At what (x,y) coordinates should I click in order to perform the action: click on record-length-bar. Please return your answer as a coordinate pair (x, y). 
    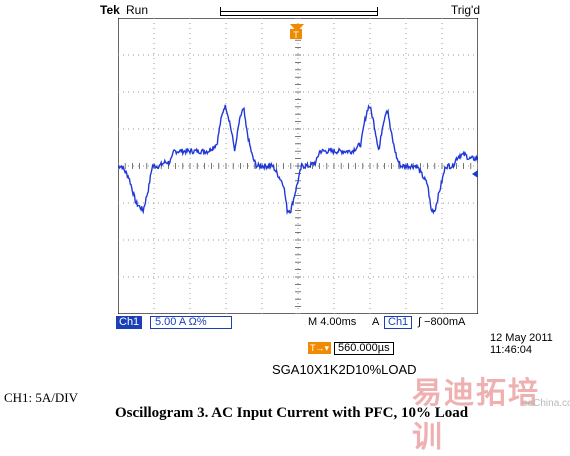
    Looking at the image, I should click on (299, 11).